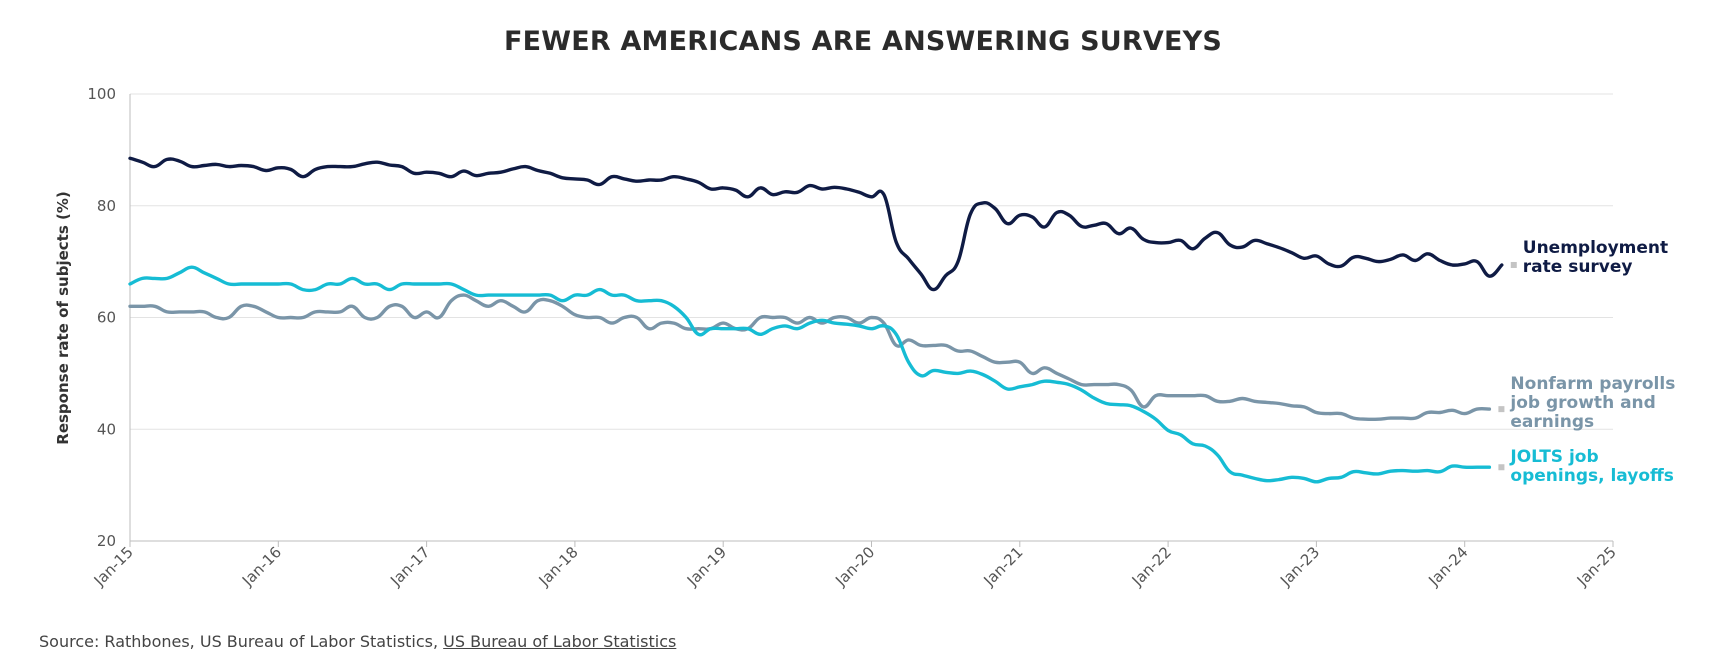 The image size is (1726, 668). What do you see at coordinates (409, 566) in the screenshot?
I see `x-tick-label: Jan-17` at bounding box center [409, 566].